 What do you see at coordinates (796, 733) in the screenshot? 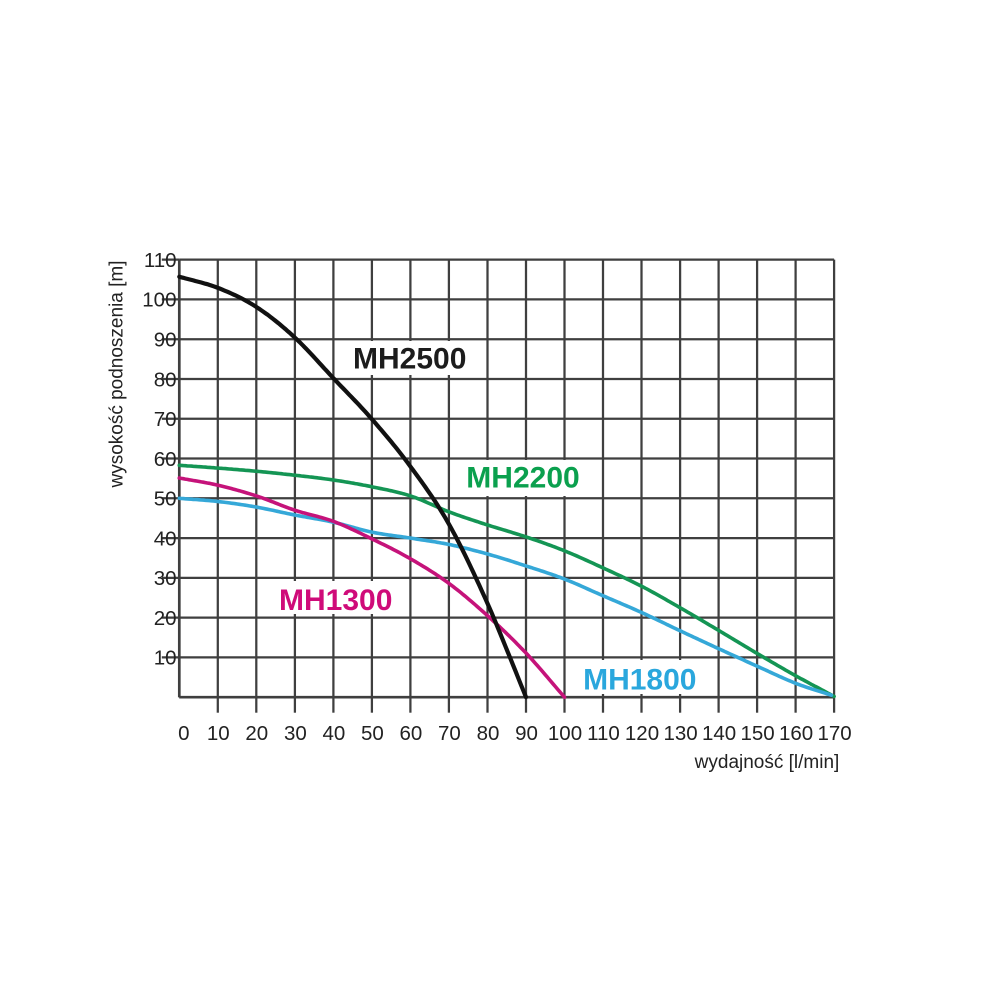
I see `svg-text: 160` at bounding box center [796, 733].